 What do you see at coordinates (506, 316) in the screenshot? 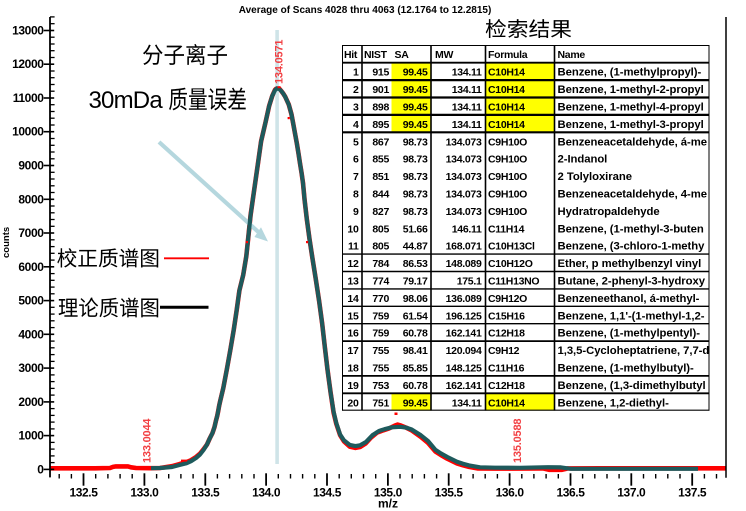
I see `svg-text: C15H16` at bounding box center [506, 316].